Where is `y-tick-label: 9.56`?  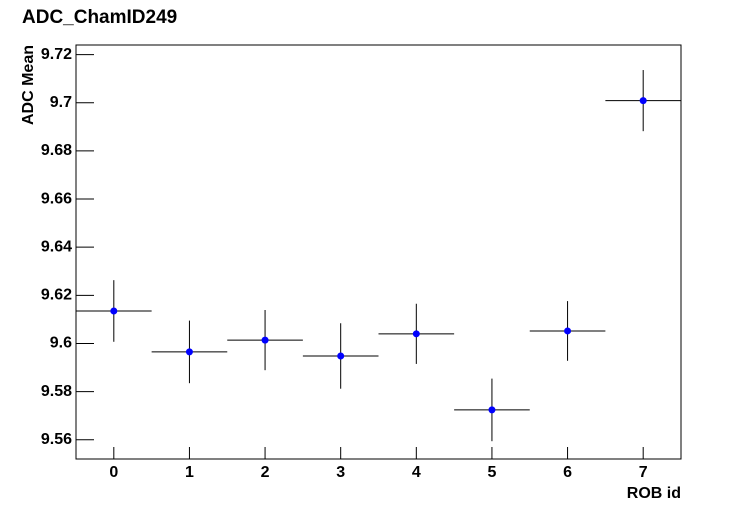 y-tick-label: 9.56 is located at coordinates (56, 439).